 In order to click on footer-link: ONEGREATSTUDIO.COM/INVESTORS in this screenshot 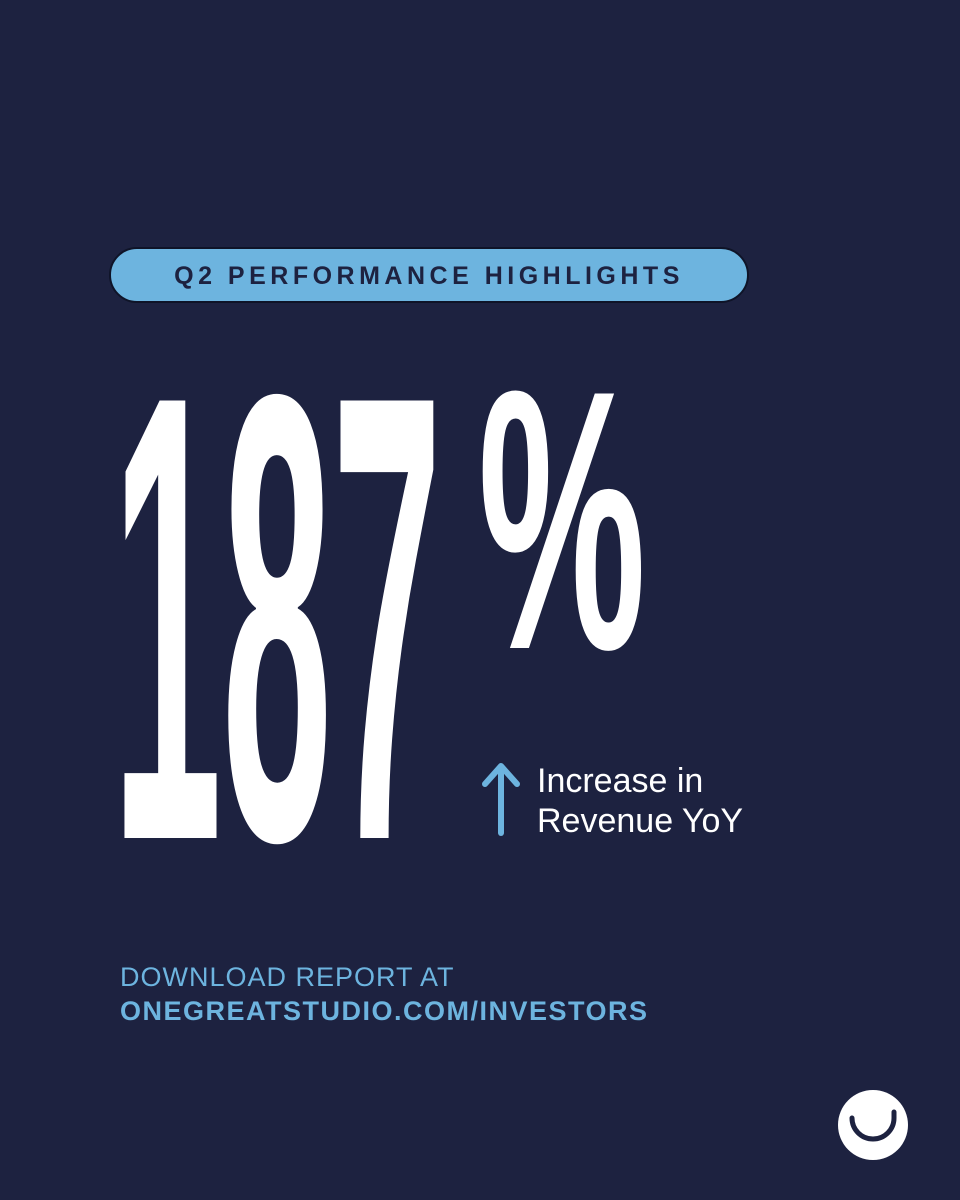, I will do `click(384, 1011)`.